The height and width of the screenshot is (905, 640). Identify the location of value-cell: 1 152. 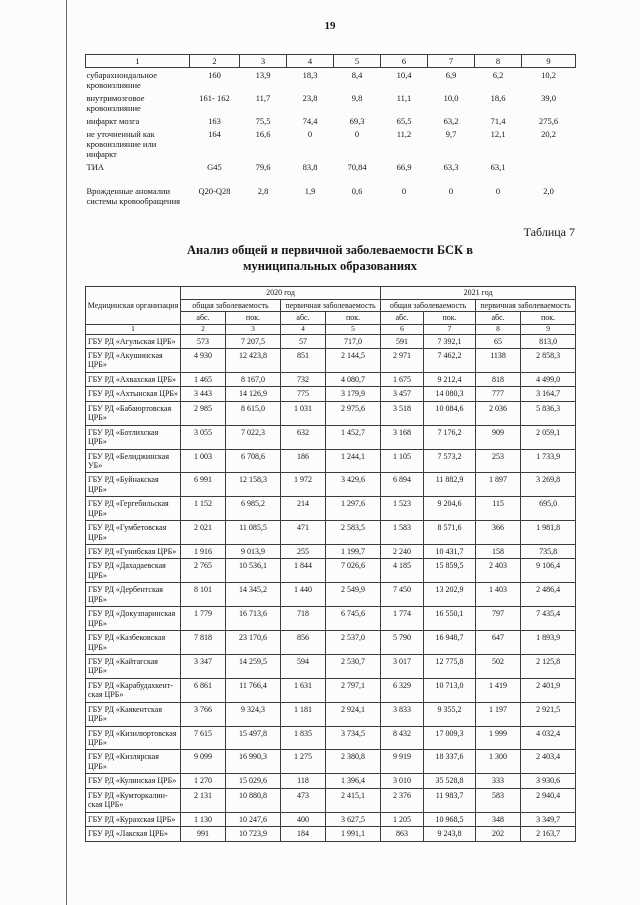
(203, 509).